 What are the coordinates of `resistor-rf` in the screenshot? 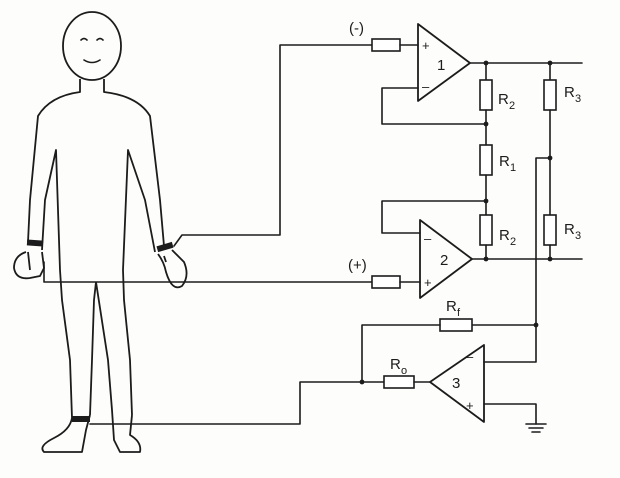 It's located at (456, 325).